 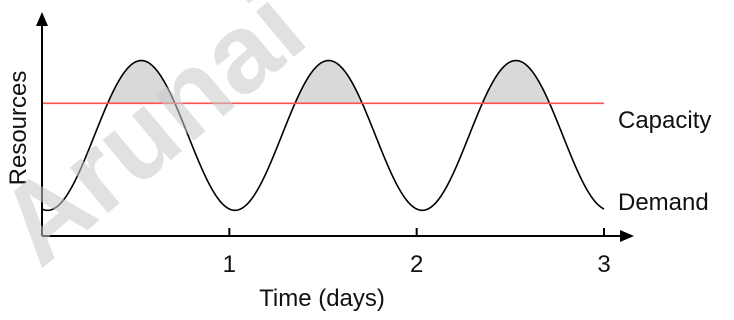 I want to click on x-ticks: 1 2 3, so click(x=417, y=253).